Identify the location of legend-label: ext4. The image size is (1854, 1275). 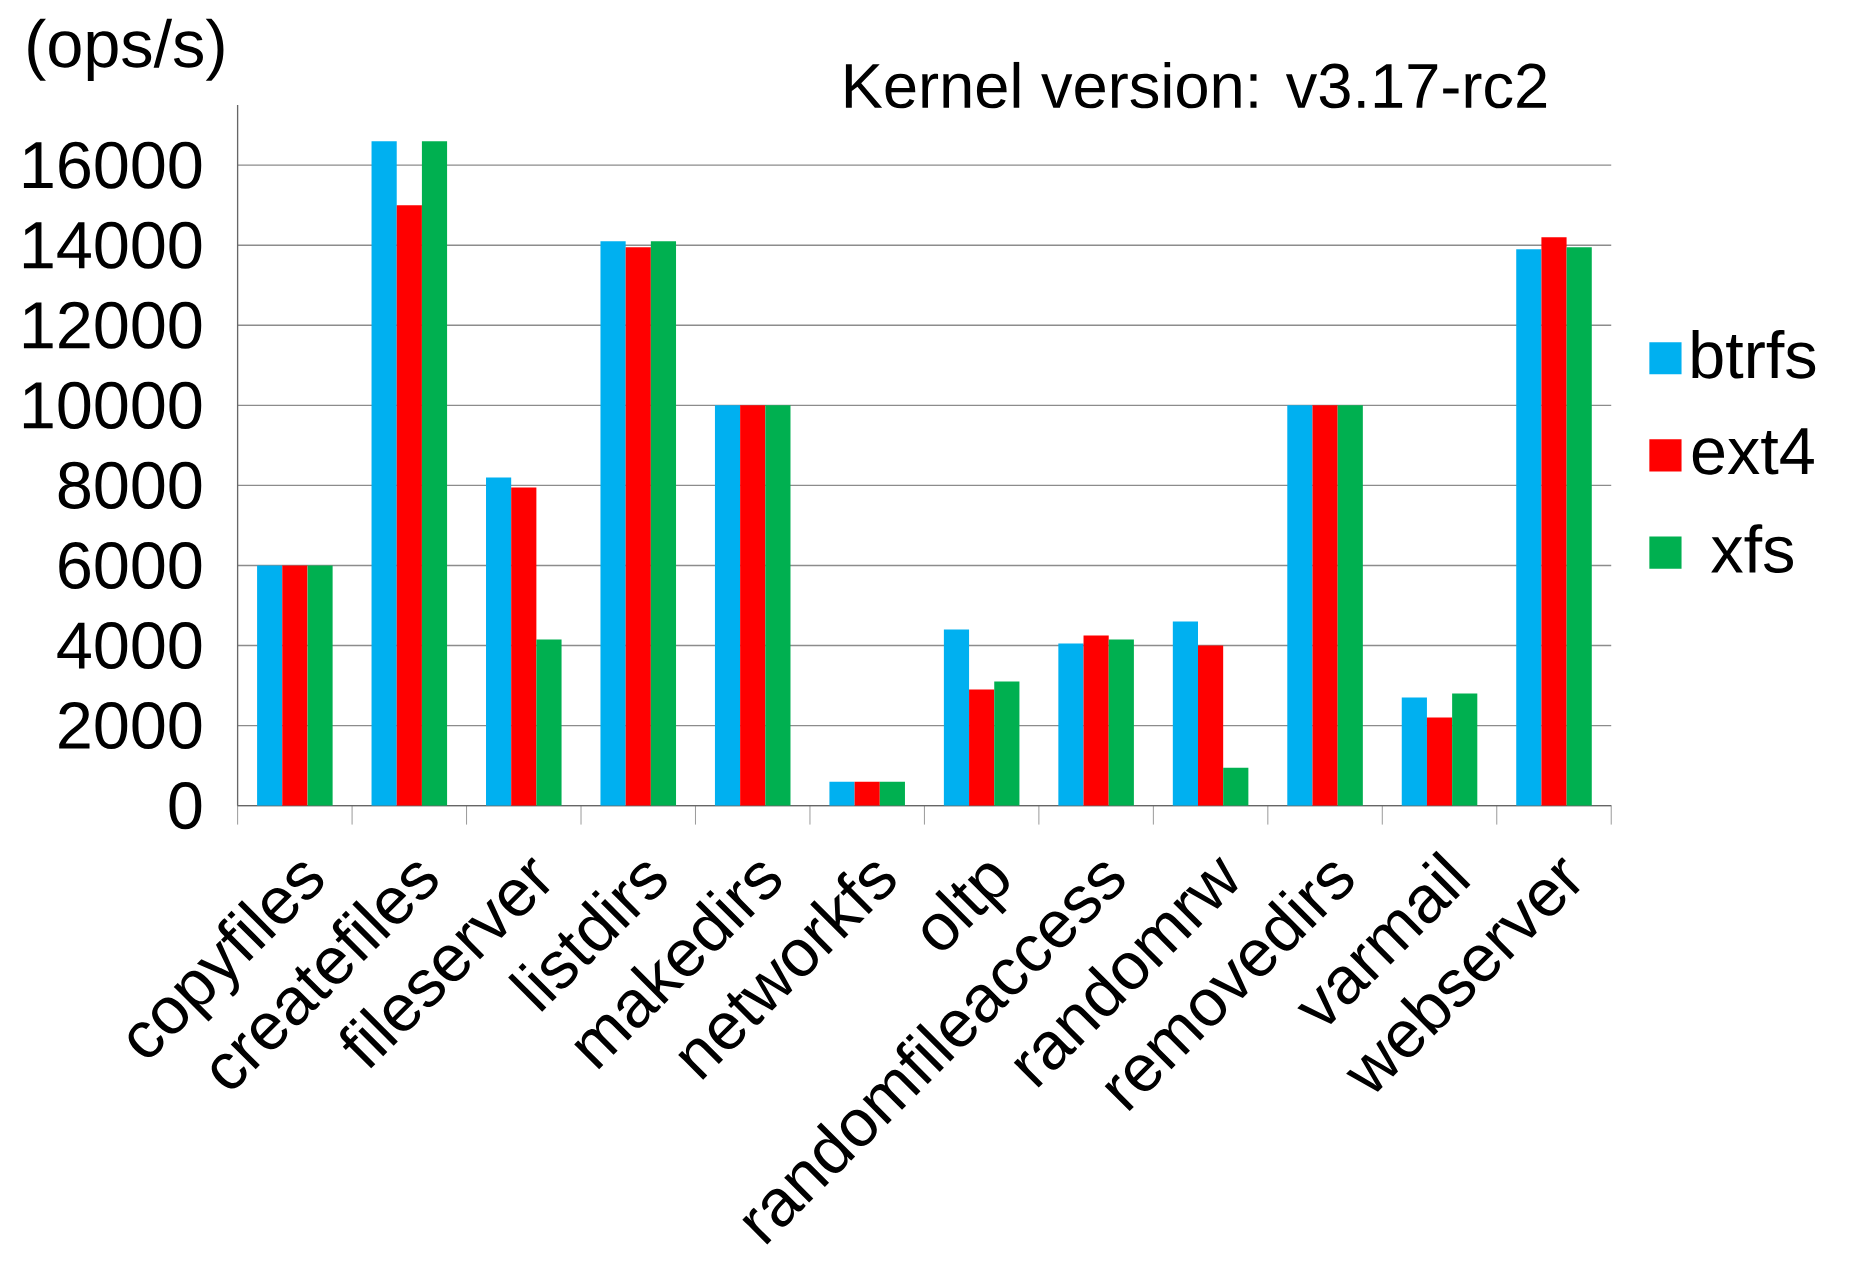
(1753, 451).